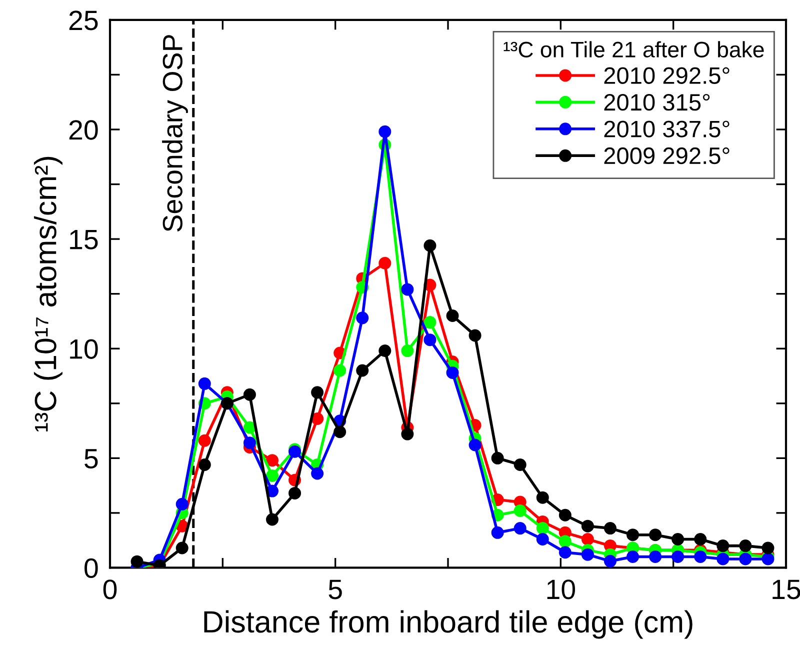 Image resolution: width=800 pixels, height=664 pixels. Describe the element at coordinates (84, 240) in the screenshot. I see `y-tick-label: 15` at that location.